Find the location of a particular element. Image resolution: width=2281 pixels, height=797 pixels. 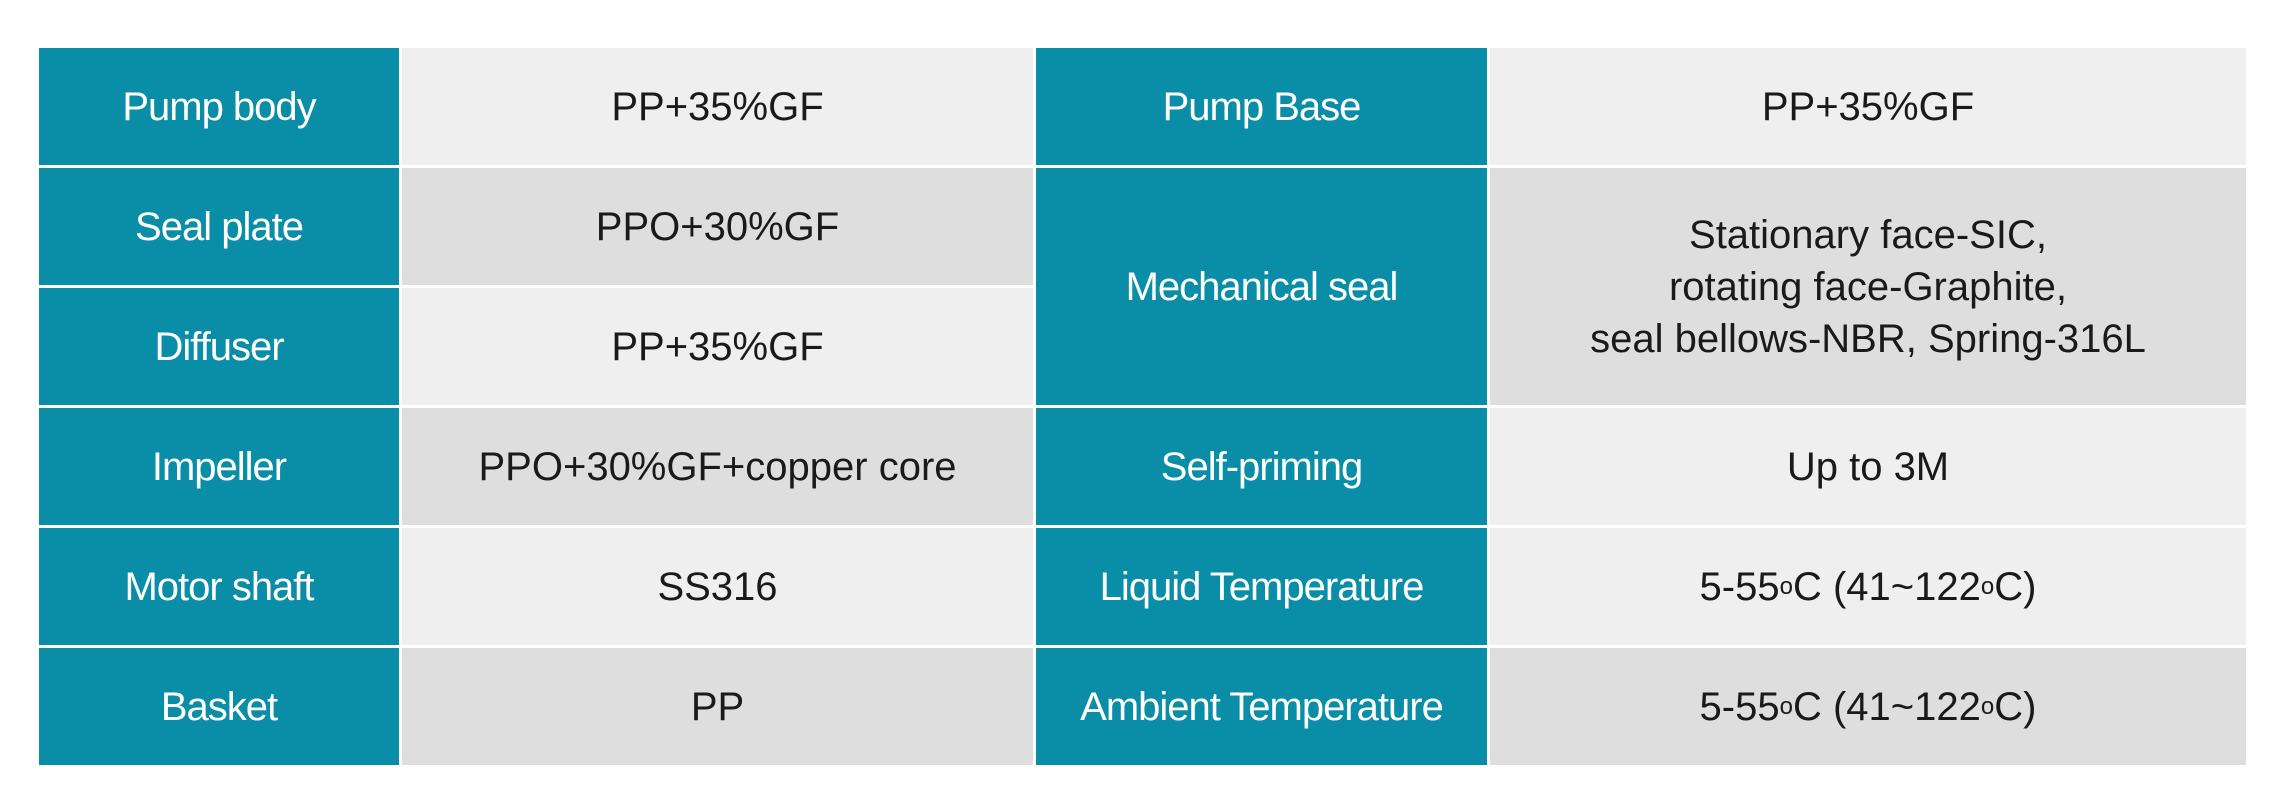

row-label: Impeller is located at coordinates (219, 466).